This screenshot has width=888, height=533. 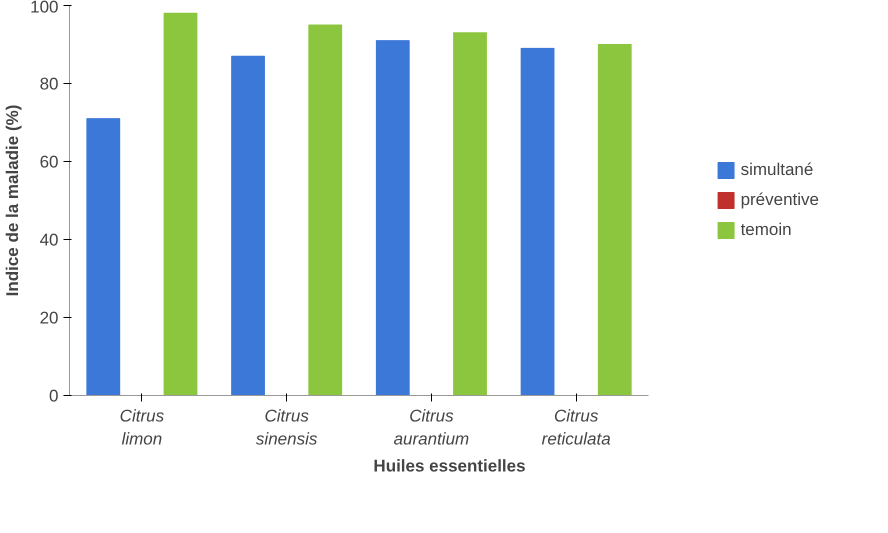 I want to click on y-tick-label: 100, so click(x=44, y=8).